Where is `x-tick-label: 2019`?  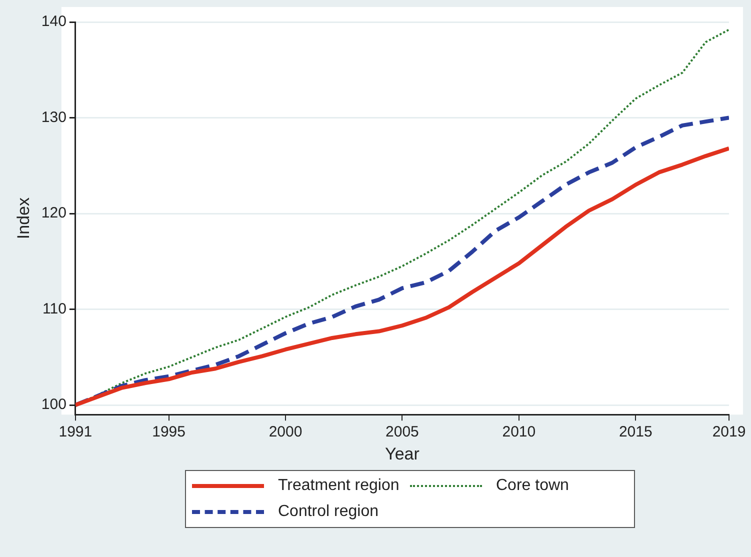
x-tick-label: 2019 is located at coordinates (729, 432).